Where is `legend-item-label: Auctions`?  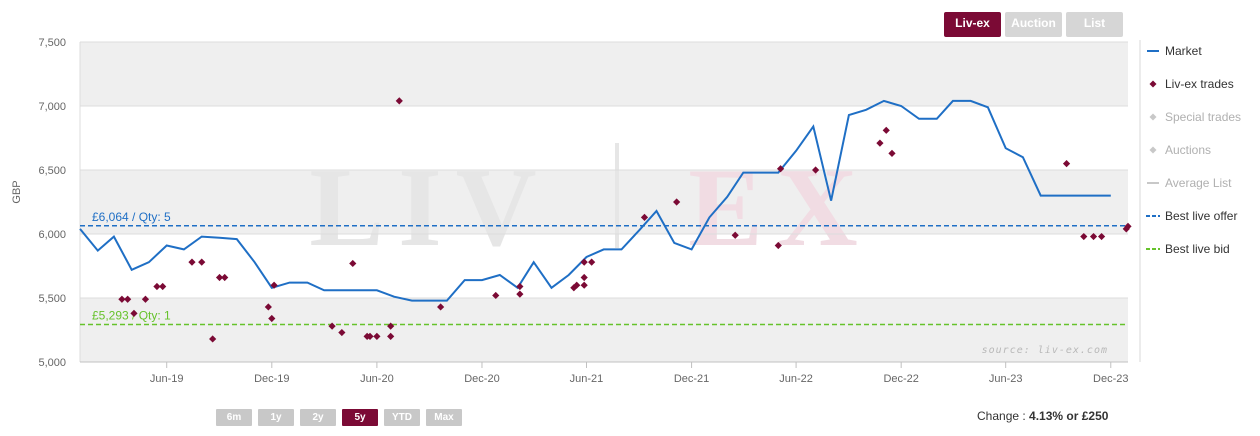 legend-item-label: Auctions is located at coordinates (1188, 150).